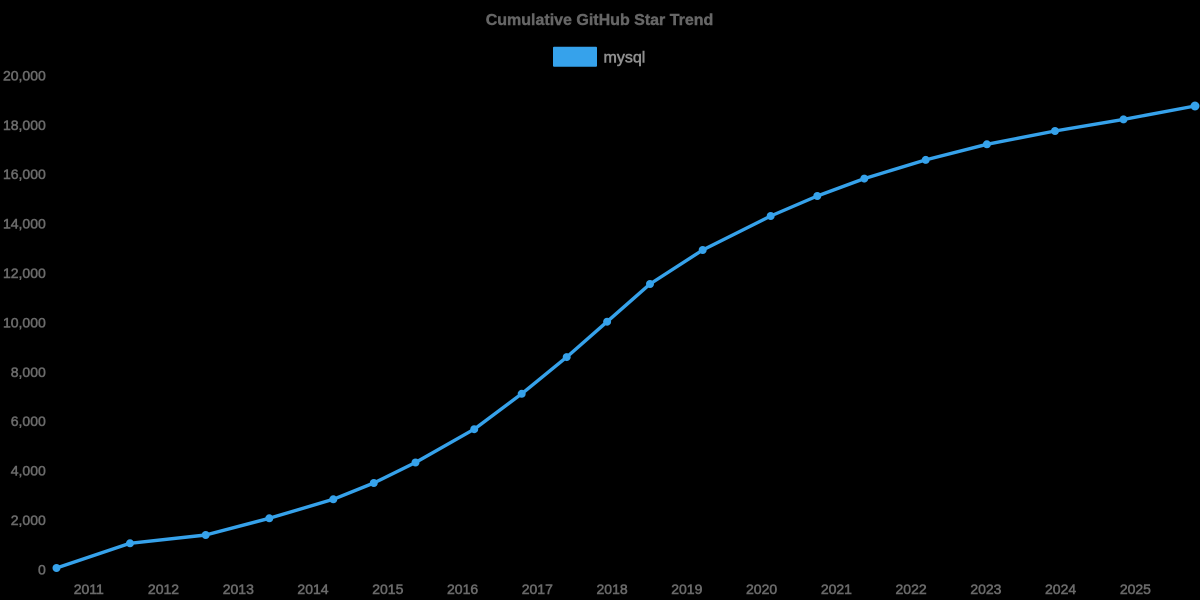 The image size is (1200, 600). Describe the element at coordinates (1060, 589) in the screenshot. I see `svg-text: 2024` at that location.